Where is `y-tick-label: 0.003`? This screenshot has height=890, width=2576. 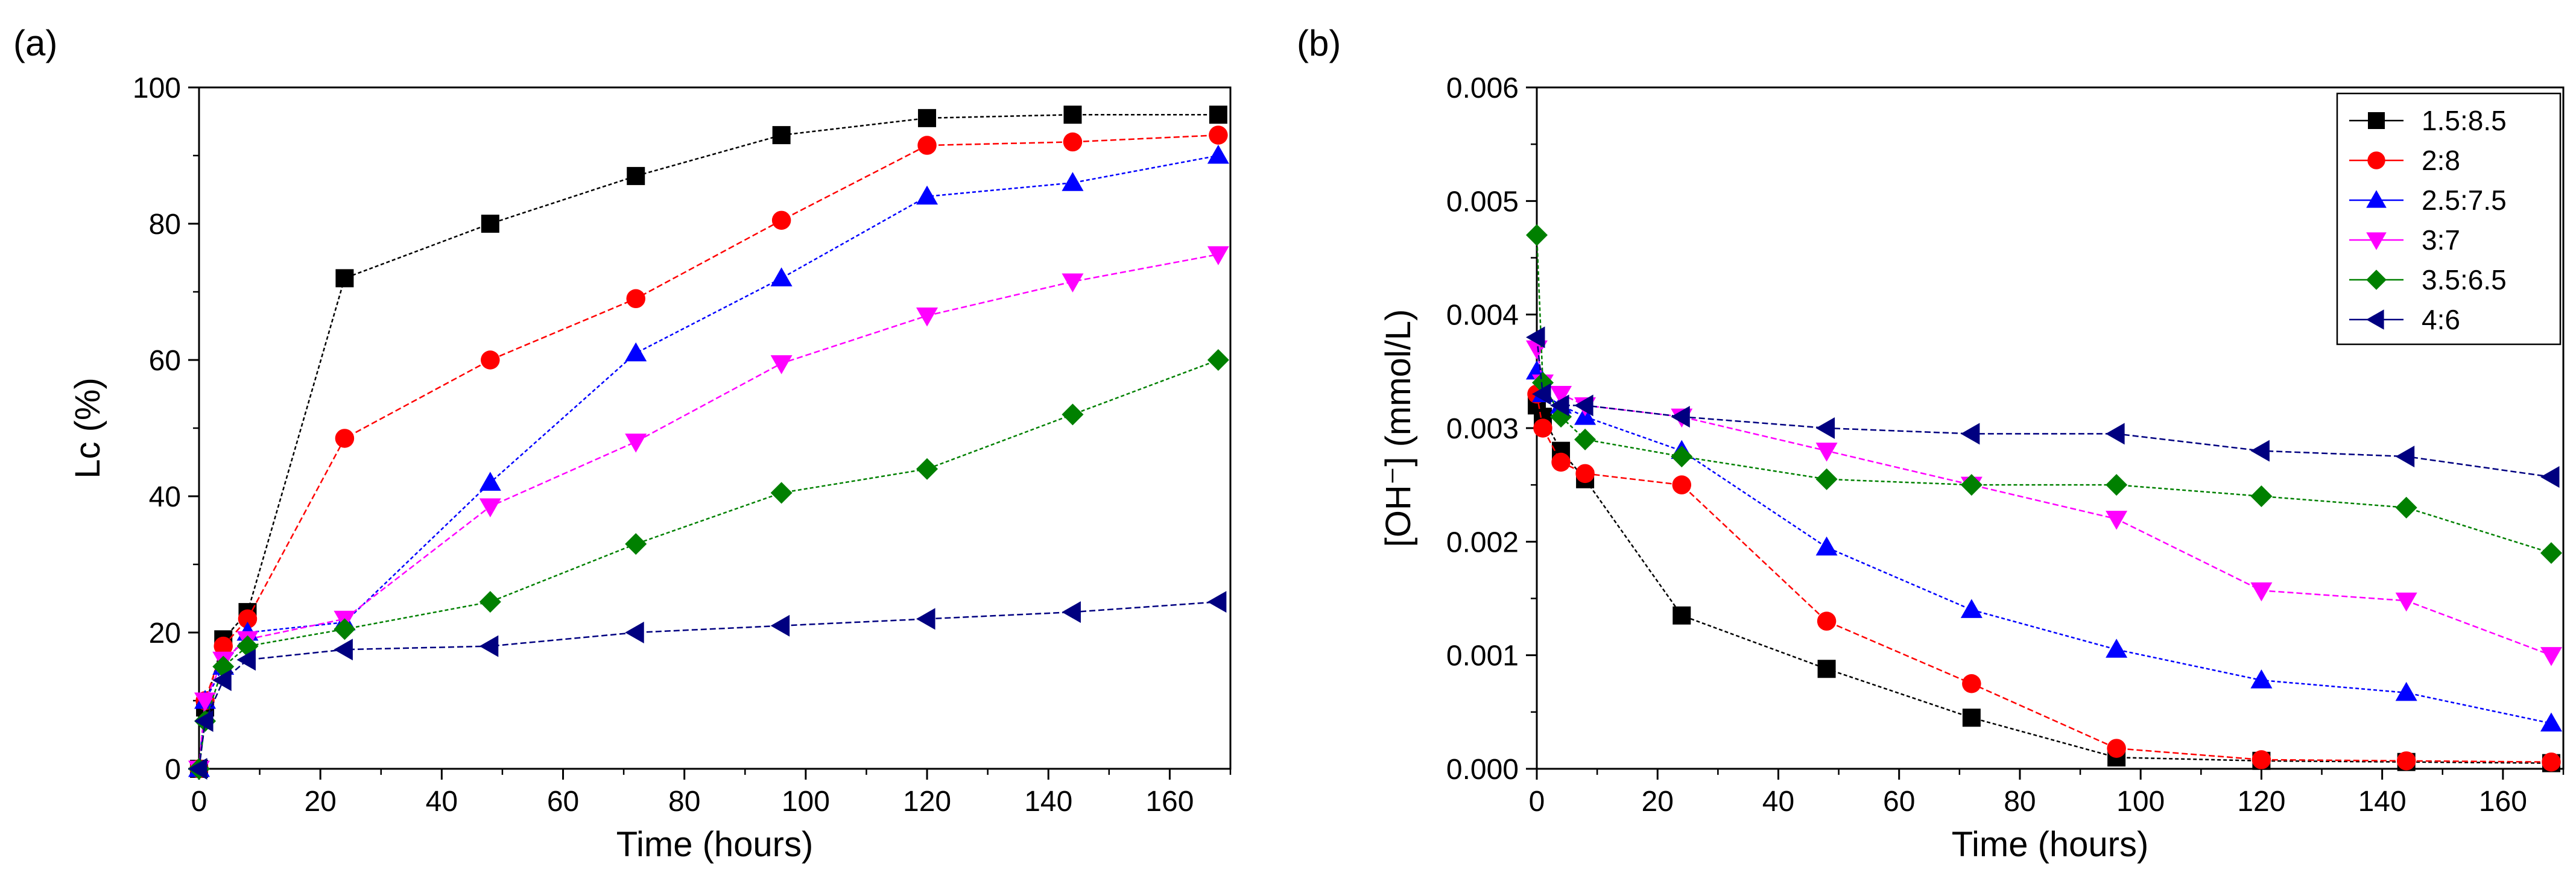
y-tick-label: 0.003 is located at coordinates (1482, 429).